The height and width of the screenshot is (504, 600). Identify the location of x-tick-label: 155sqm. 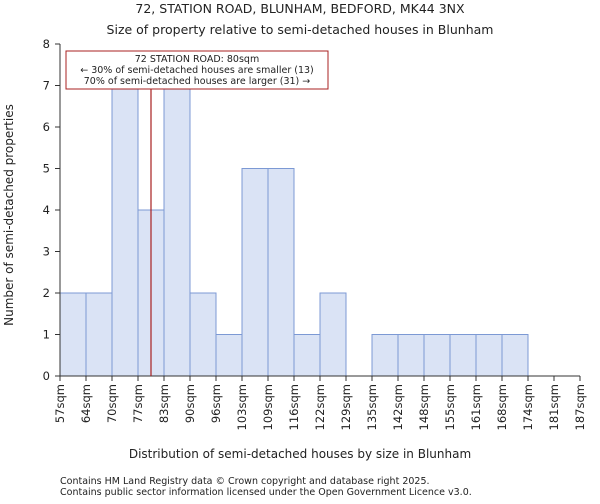
(450, 407).